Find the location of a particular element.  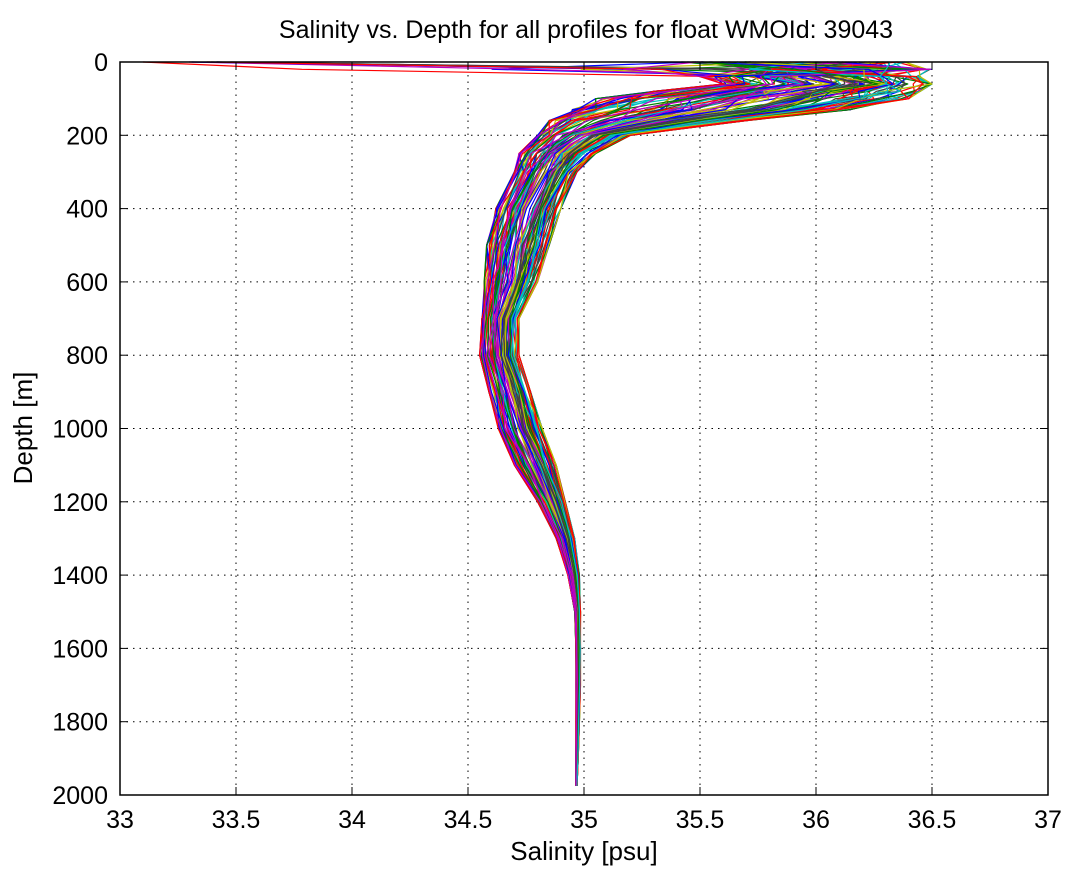

y-tick-label: 1600 is located at coordinates (80, 649).